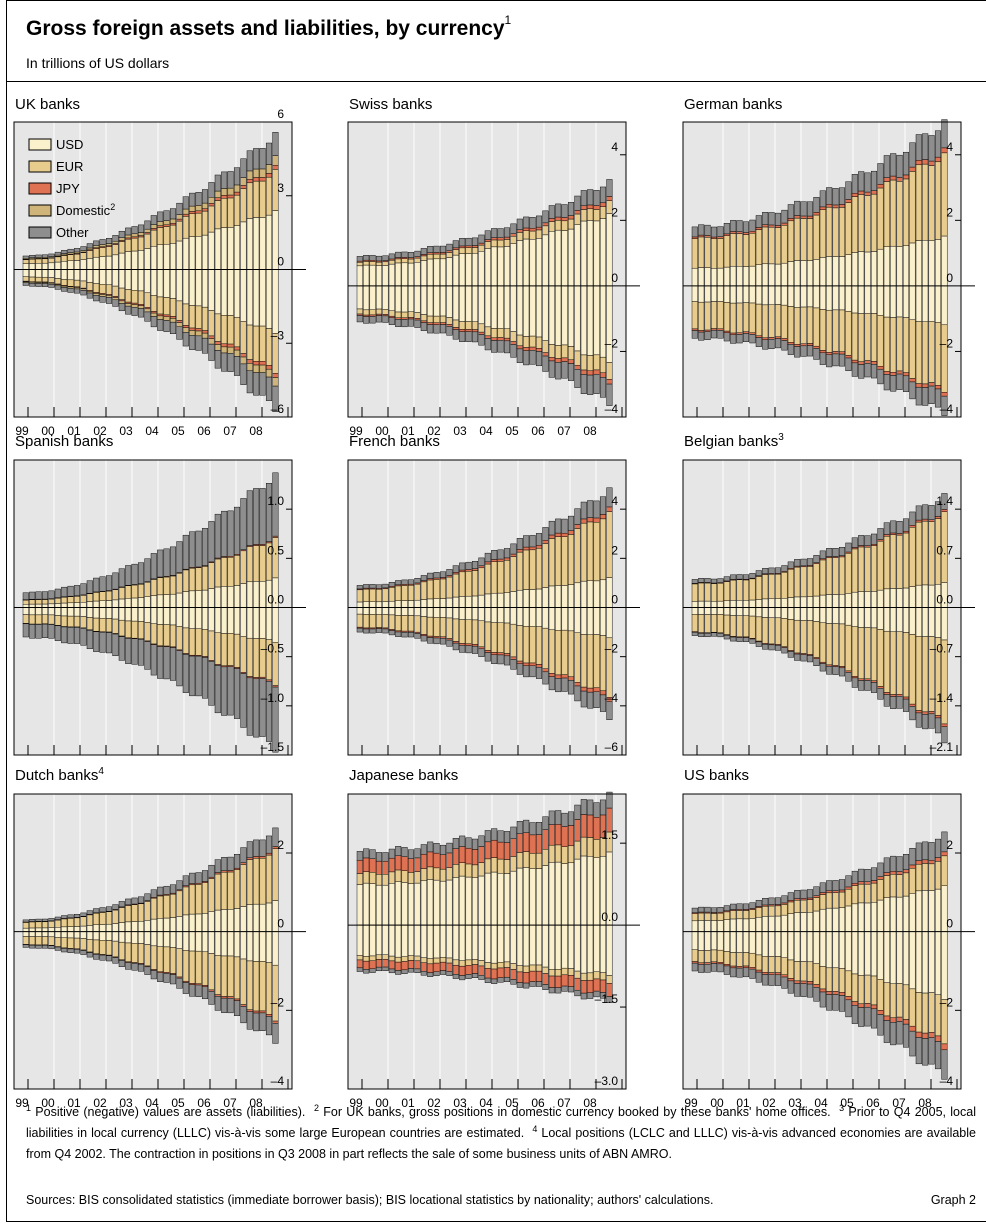 The height and width of the screenshot is (1224, 986). I want to click on french-banks-bar-liability-eur, so click(571, 653).